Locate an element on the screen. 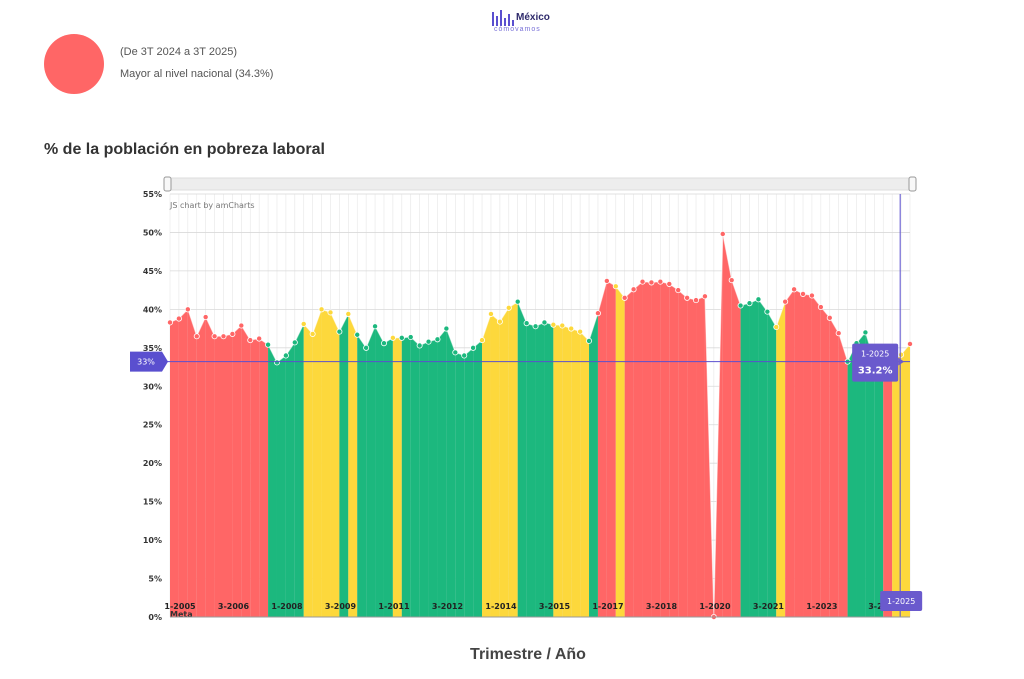 This screenshot has width=1024, height=679. mexico-como-vamos-logo: México cómovamos is located at coordinates (532, 21).